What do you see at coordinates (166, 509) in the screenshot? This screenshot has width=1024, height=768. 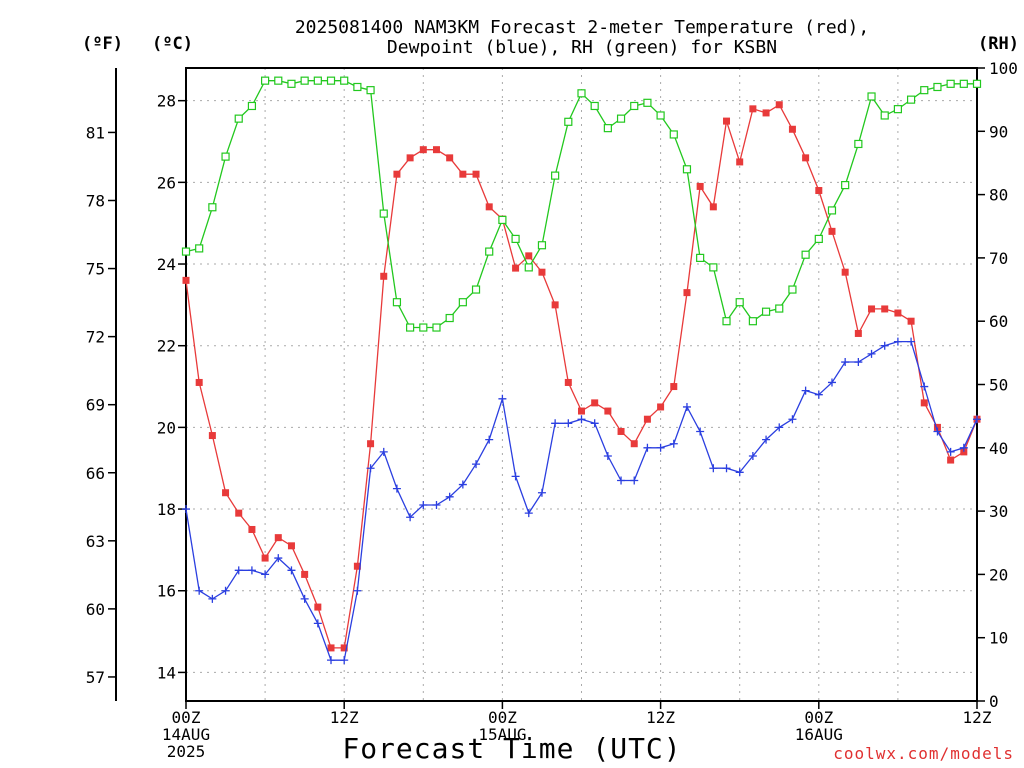 I see `celsius-tick-label: 18` at bounding box center [166, 509].